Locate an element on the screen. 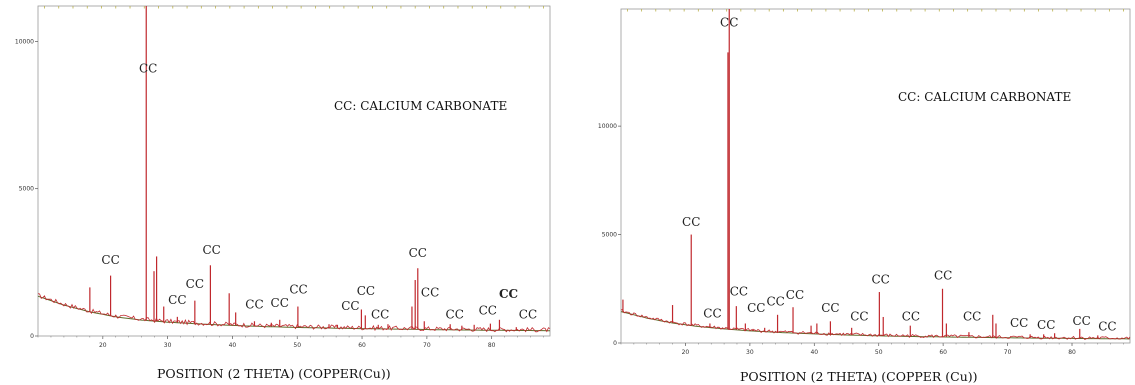  x-axis-label: POSITION (2 THETA) (COPPER(Cu)) is located at coordinates (274, 373).